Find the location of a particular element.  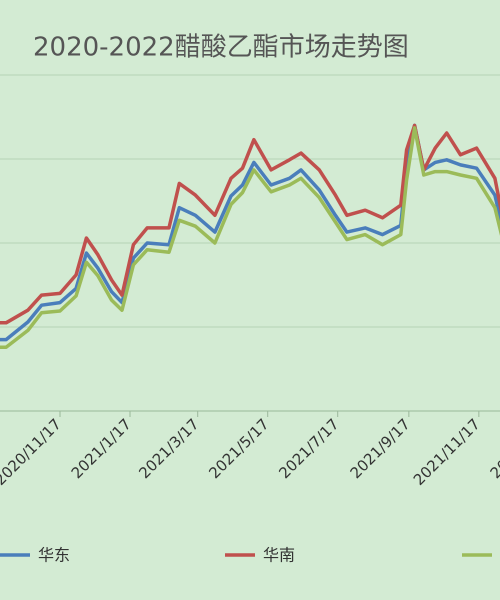

legend-label: 华南 is located at coordinates (279, 555).